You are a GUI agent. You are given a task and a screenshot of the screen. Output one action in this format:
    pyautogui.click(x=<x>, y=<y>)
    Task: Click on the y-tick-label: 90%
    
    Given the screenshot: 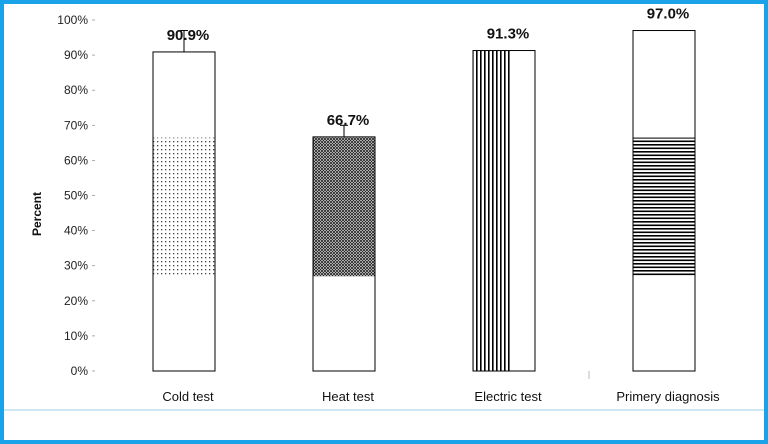 What is the action you would take?
    pyautogui.click(x=76, y=55)
    